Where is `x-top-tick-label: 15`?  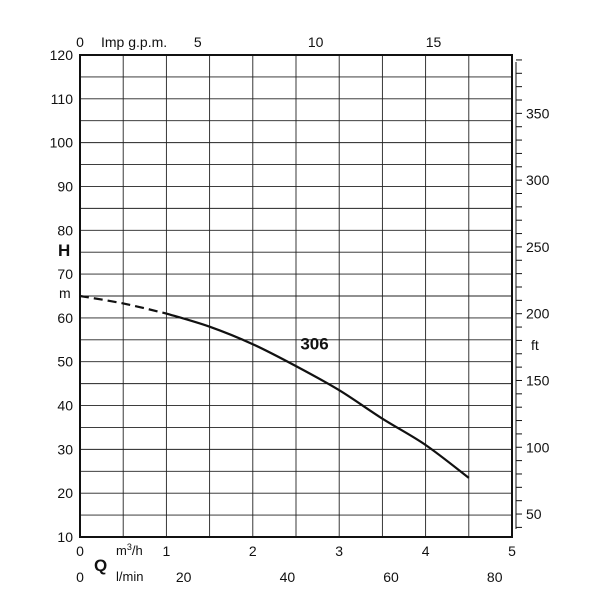 x-top-tick-label: 15 is located at coordinates (434, 42).